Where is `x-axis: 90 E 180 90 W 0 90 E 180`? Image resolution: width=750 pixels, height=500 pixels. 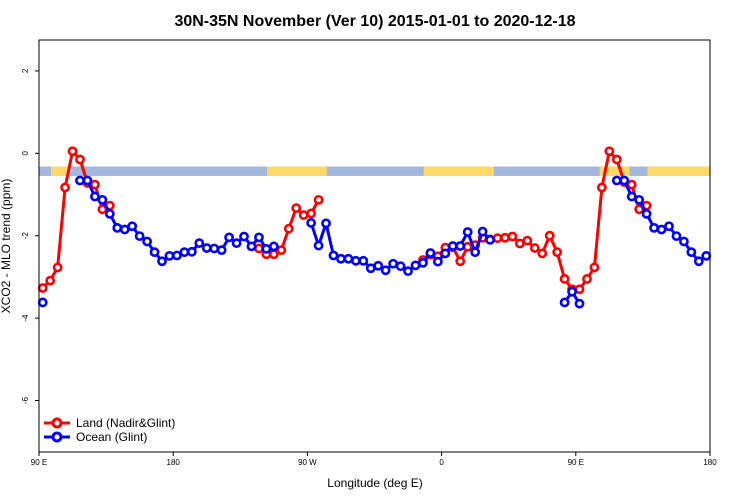
x-axis: 90 E 180 90 W 0 90 E 180 is located at coordinates (374, 459).